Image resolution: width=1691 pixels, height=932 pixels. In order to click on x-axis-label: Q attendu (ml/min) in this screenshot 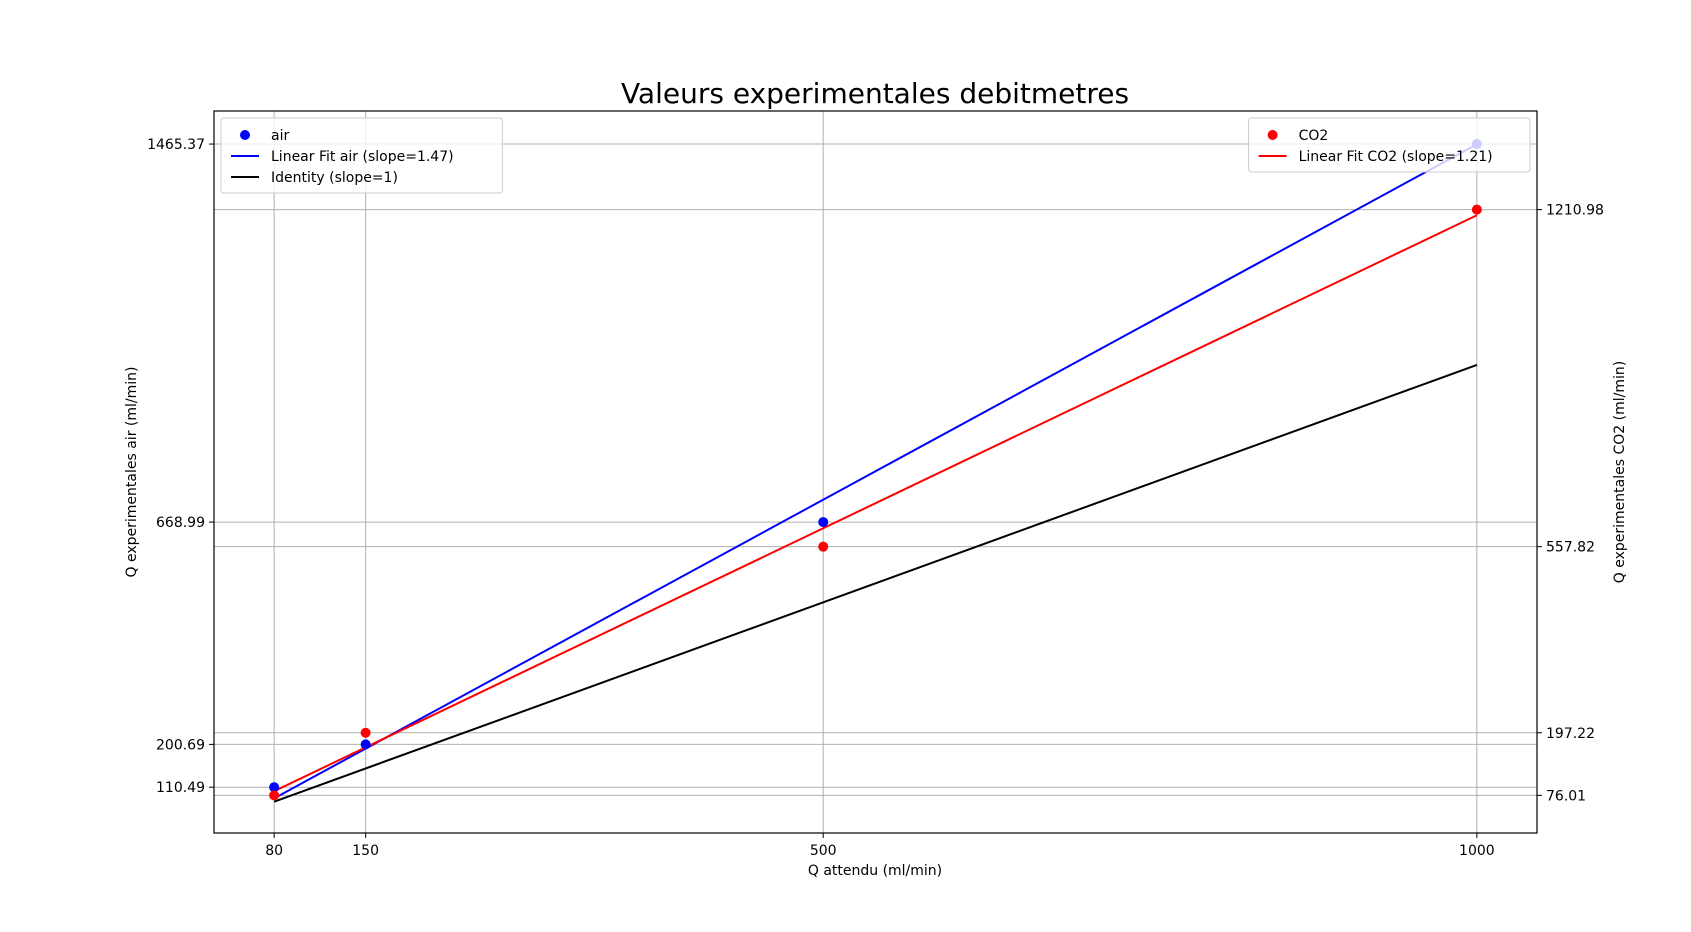, I will do `click(875, 871)`.